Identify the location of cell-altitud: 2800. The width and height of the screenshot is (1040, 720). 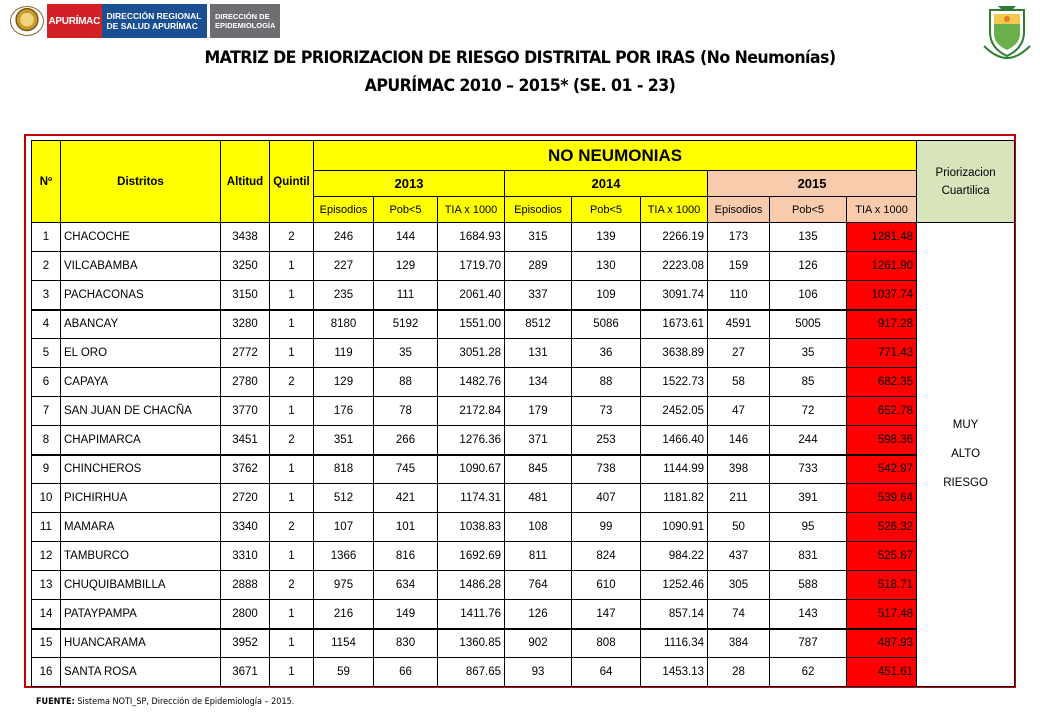
(245, 614).